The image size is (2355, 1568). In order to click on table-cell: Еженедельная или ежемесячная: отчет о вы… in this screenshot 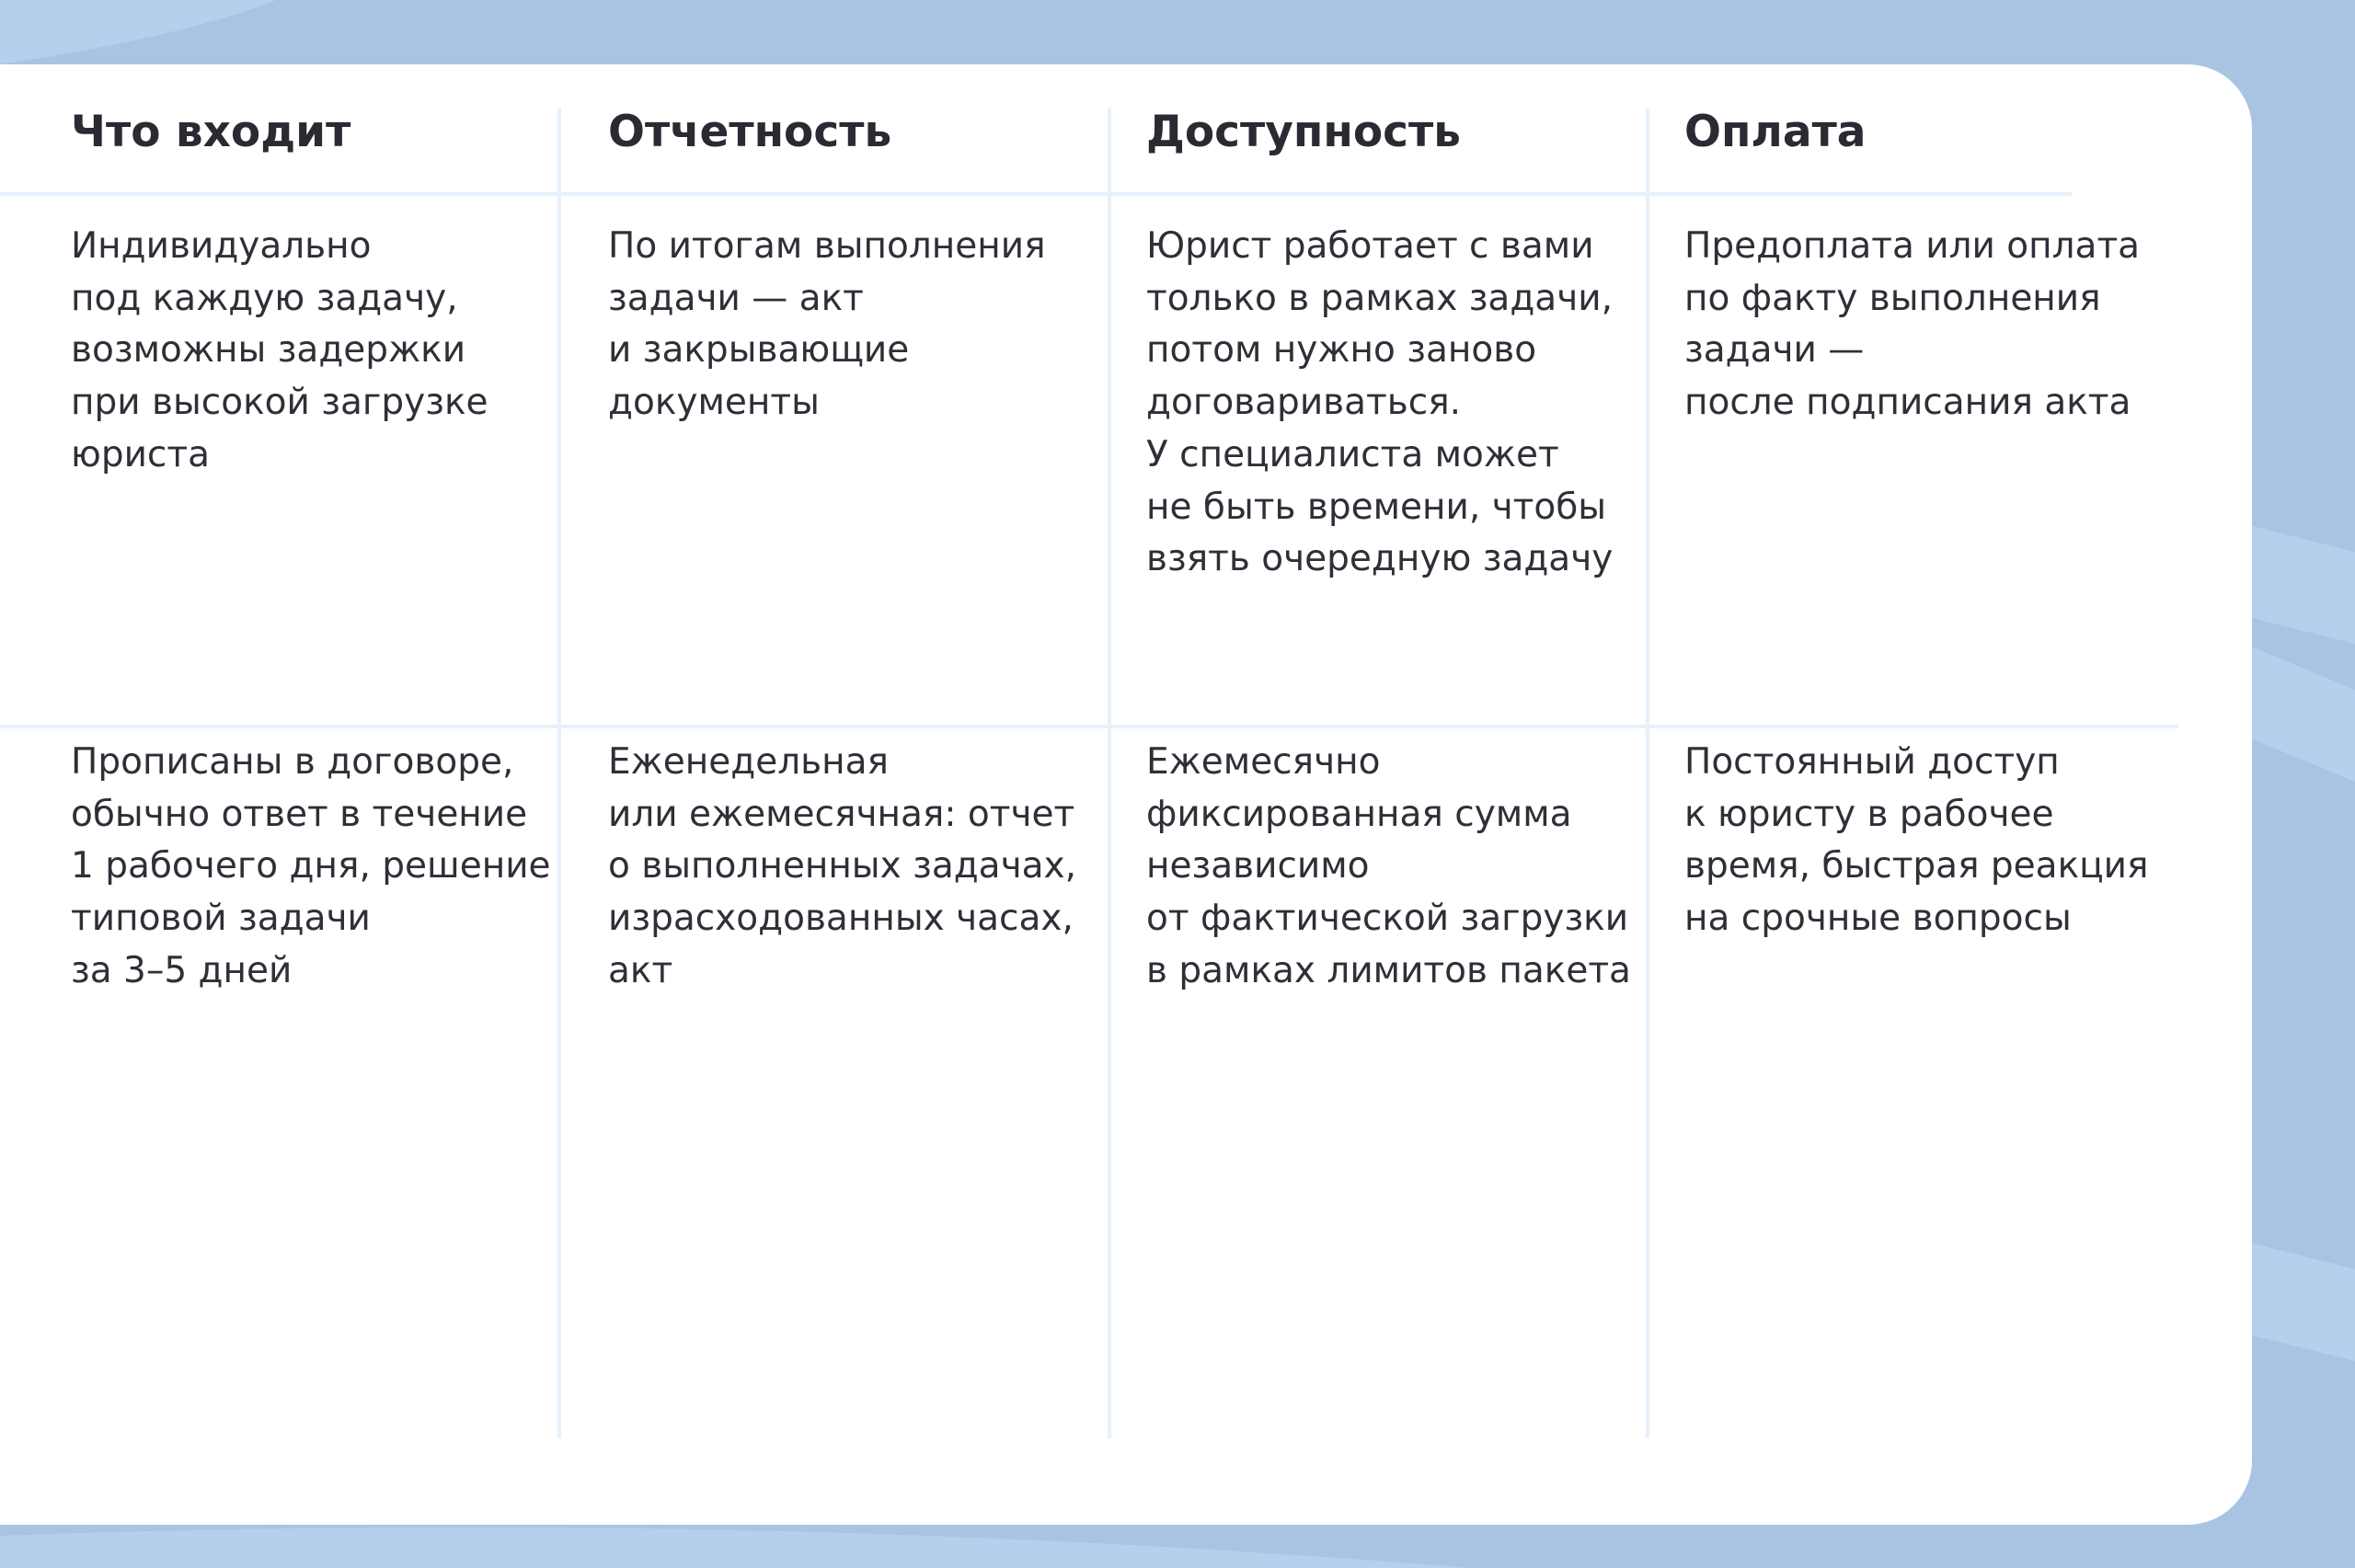, I will do `click(842, 866)`.